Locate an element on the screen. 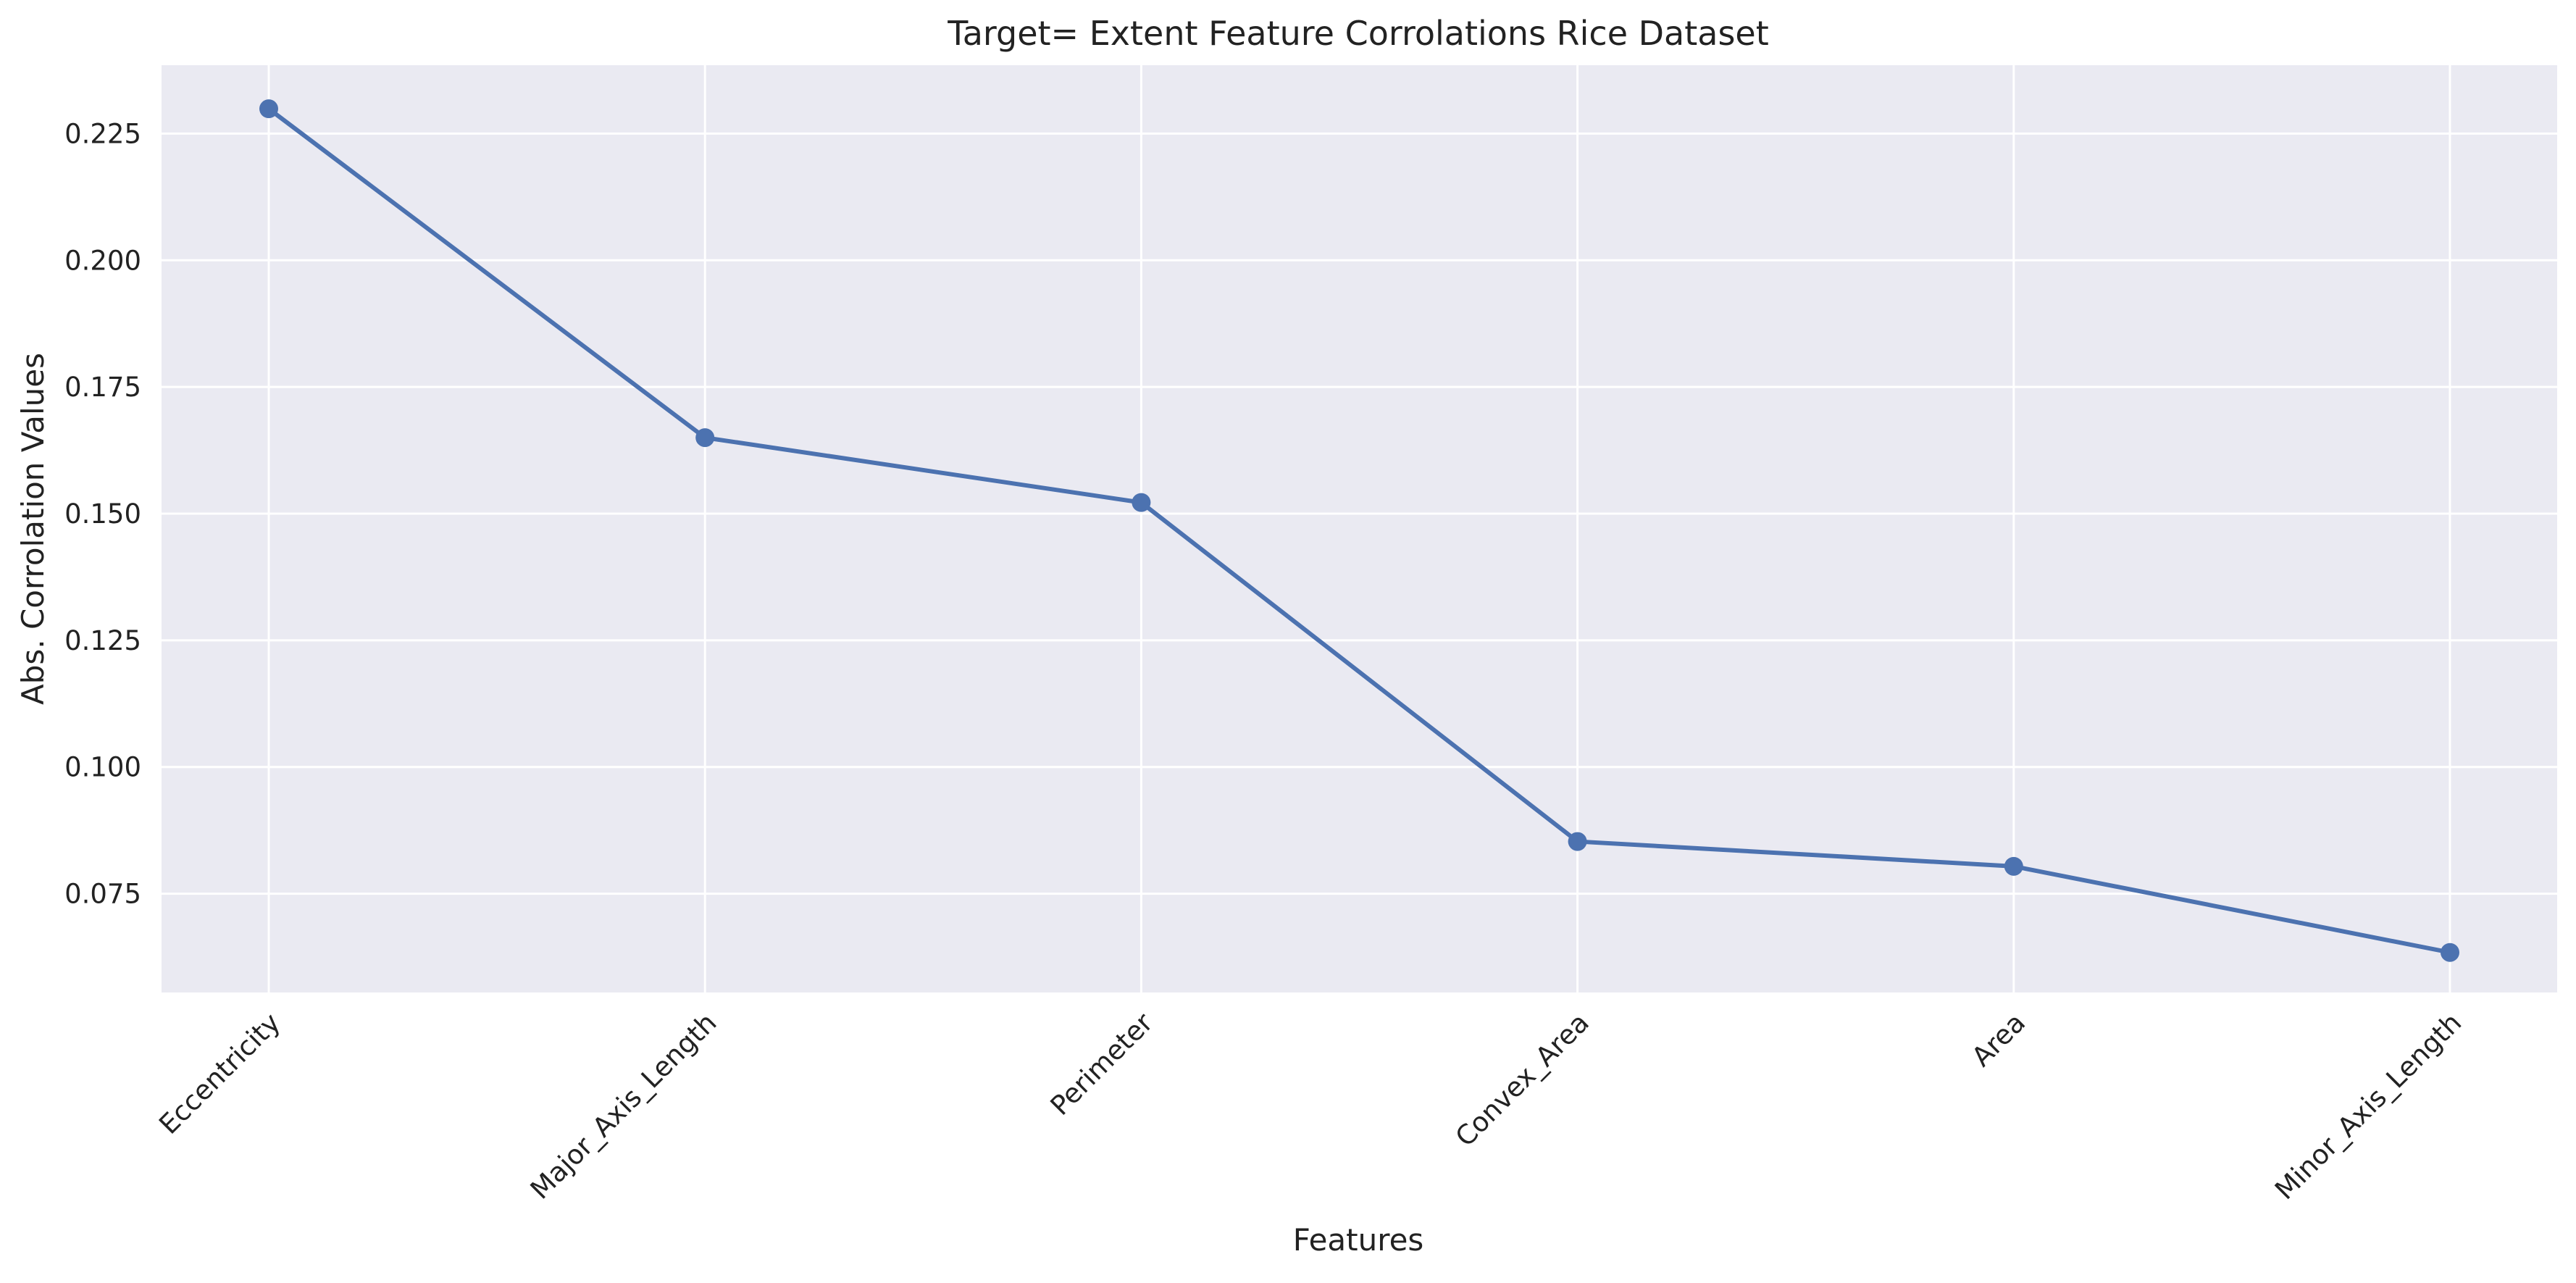 This screenshot has width=2576, height=1283. x-tick-label: Area is located at coordinates (1999, 1040).